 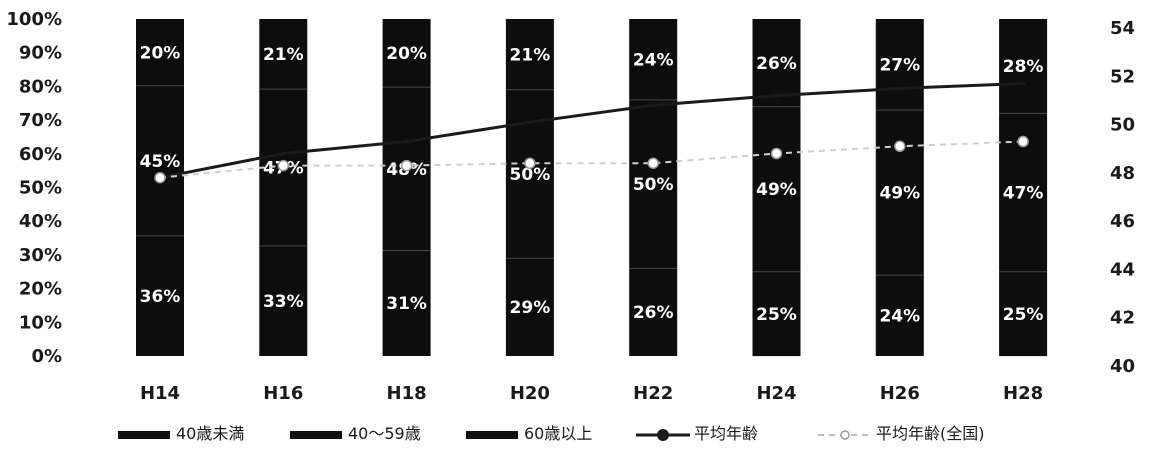 I want to click on x-tick-label: H24, so click(x=776, y=393).